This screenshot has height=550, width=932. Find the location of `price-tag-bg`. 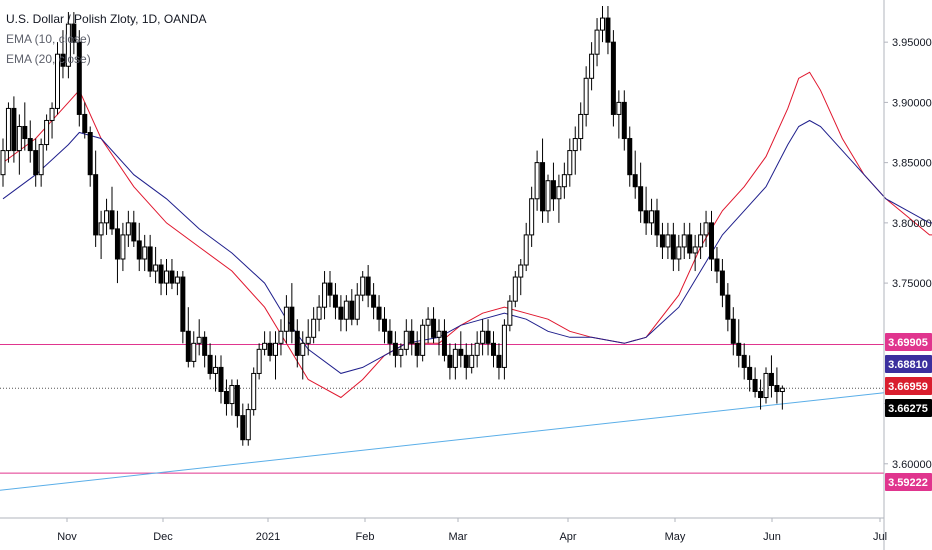

price-tag-bg is located at coordinates (908, 386).